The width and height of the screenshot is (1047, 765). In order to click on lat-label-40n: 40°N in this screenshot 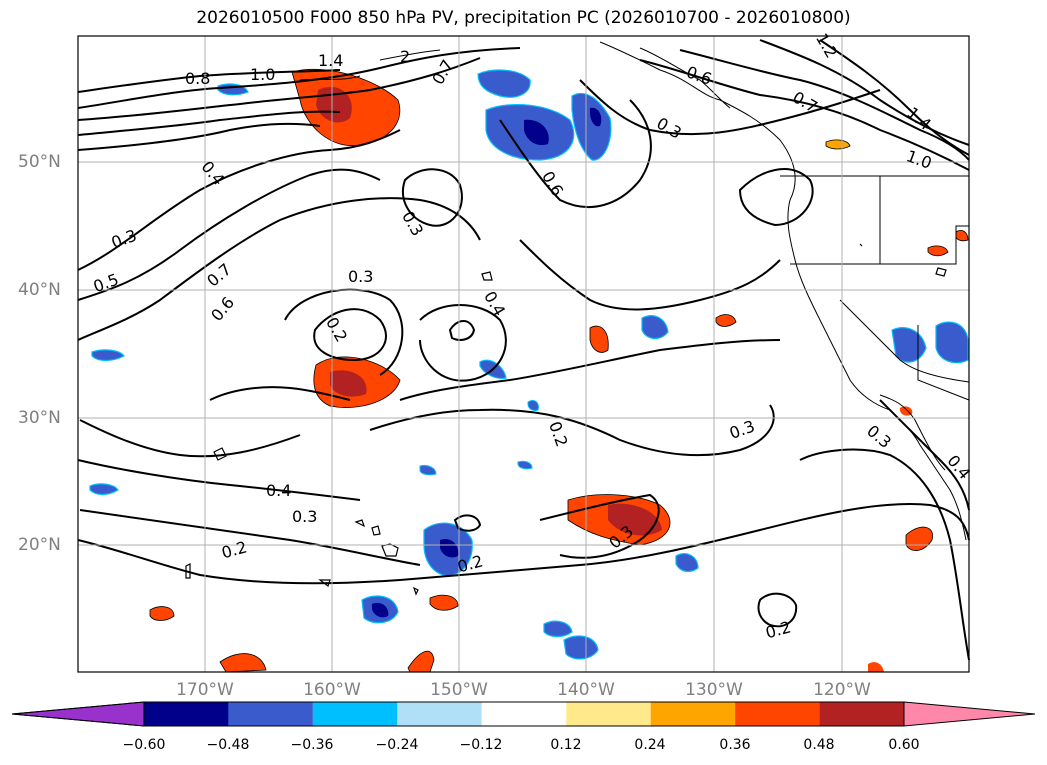, I will do `click(39, 290)`.